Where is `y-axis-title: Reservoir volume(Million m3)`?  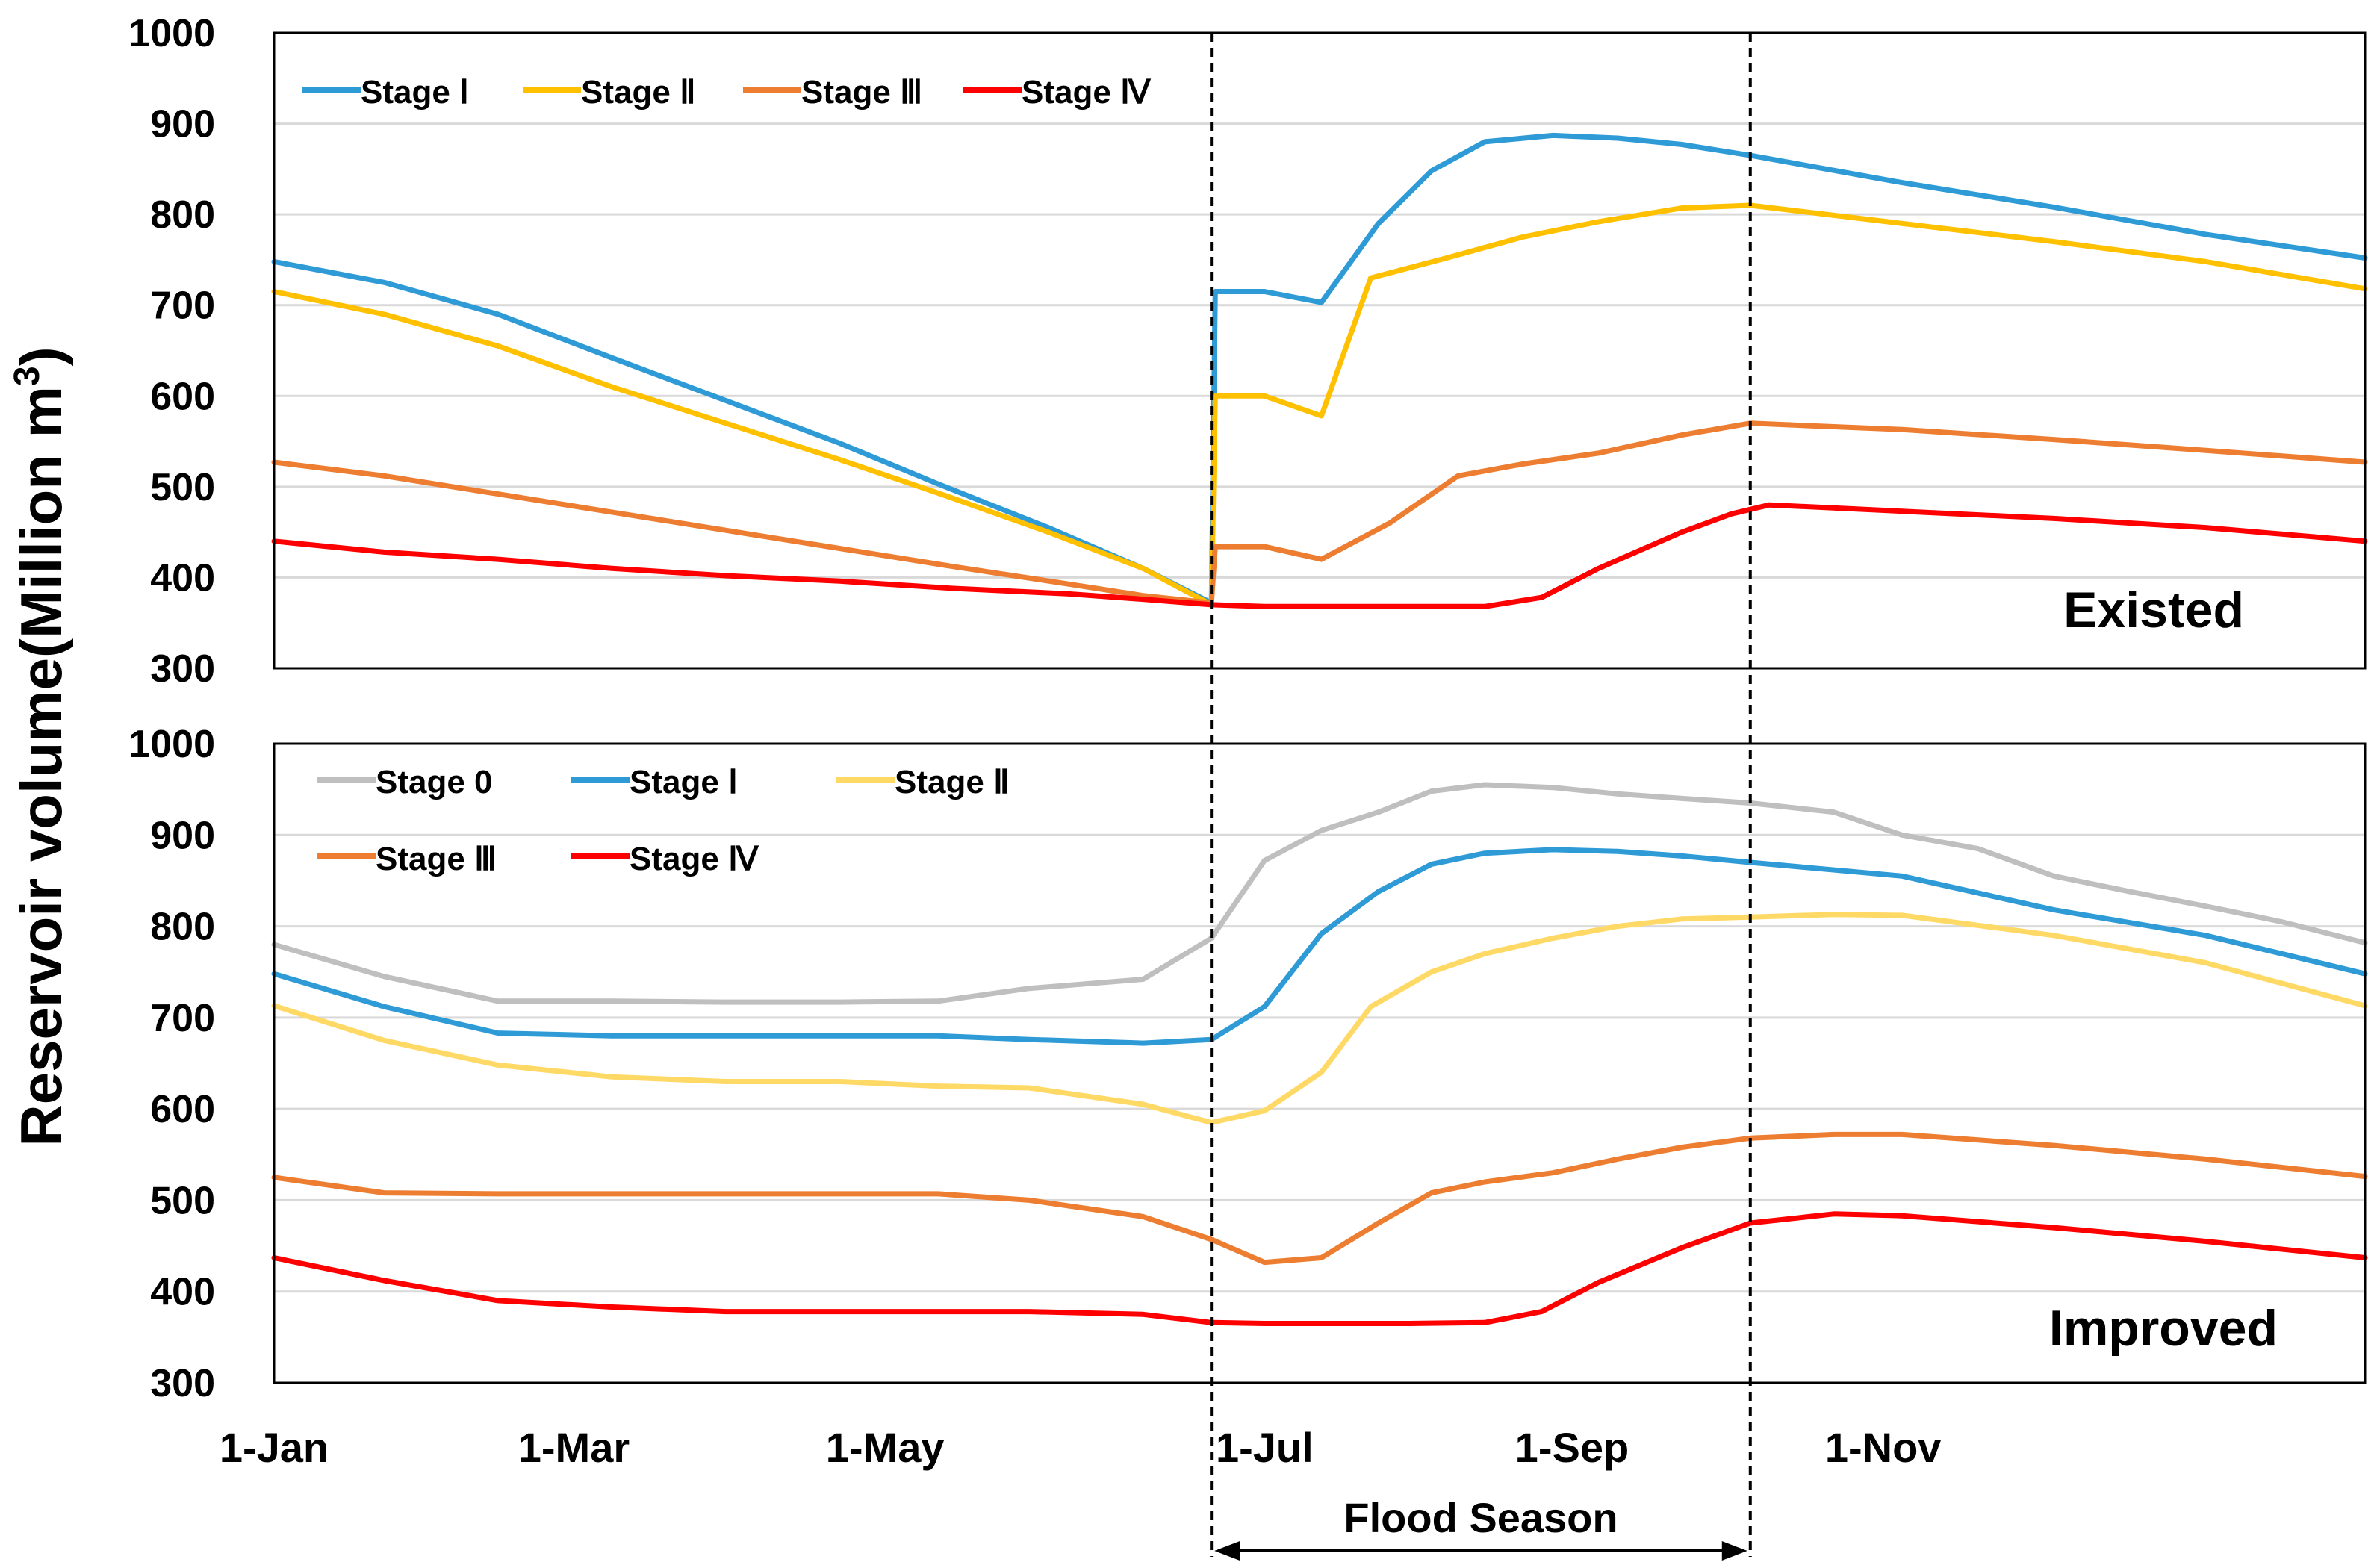
y-axis-title: Reservoir volume(Million m3) is located at coordinates (40, 746).